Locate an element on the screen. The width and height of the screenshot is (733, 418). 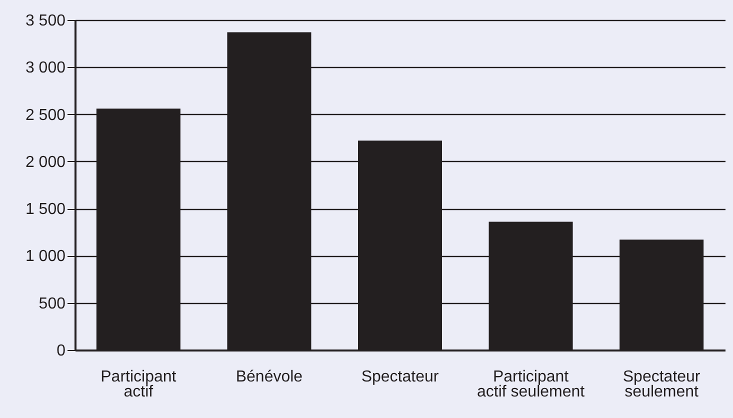
x-tick-label: Spectateur seulement is located at coordinates (661, 384).